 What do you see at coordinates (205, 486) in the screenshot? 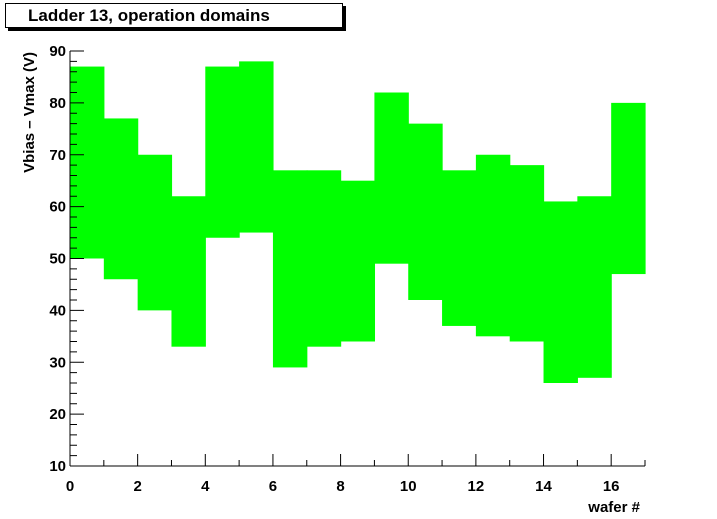
I see `x-tick-label: 4` at bounding box center [205, 486].